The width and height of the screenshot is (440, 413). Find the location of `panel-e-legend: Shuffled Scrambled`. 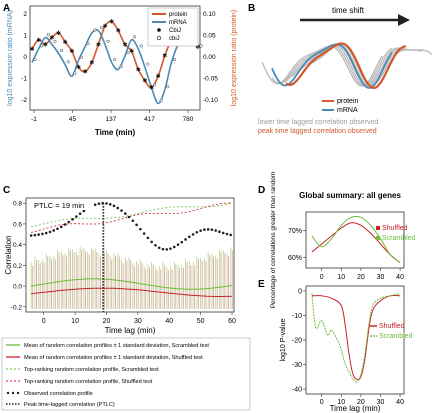

panel-e-legend: Shuffled Scrambled is located at coordinates (391, 331).